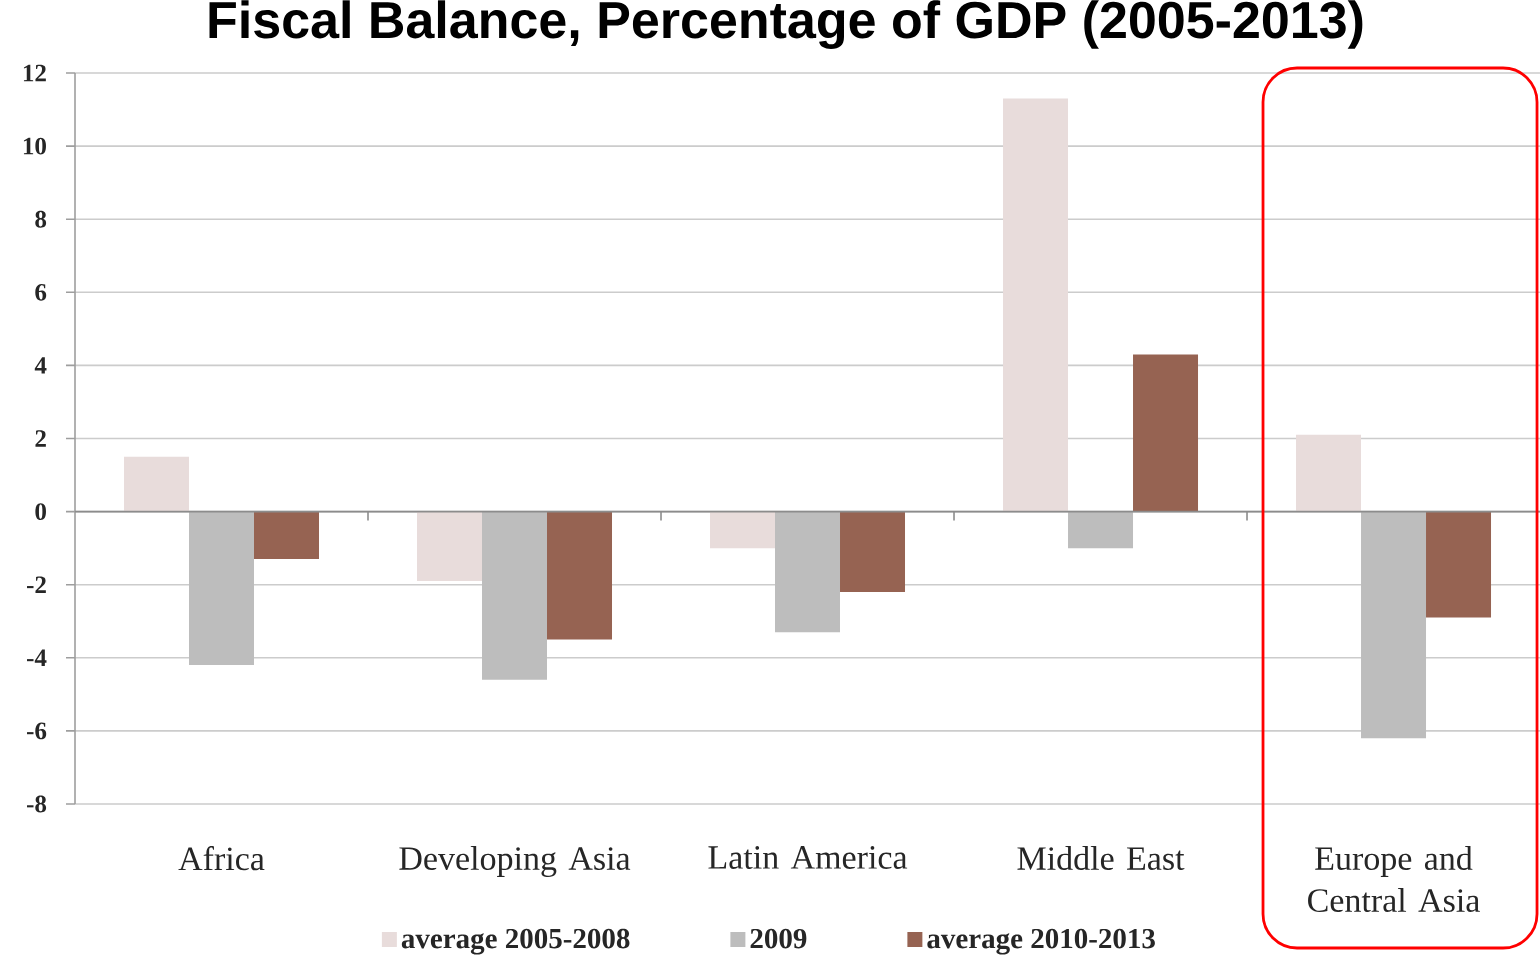 Image resolution: width=1540 pixels, height=958 pixels. I want to click on y-tick-label: 12, so click(34, 73).